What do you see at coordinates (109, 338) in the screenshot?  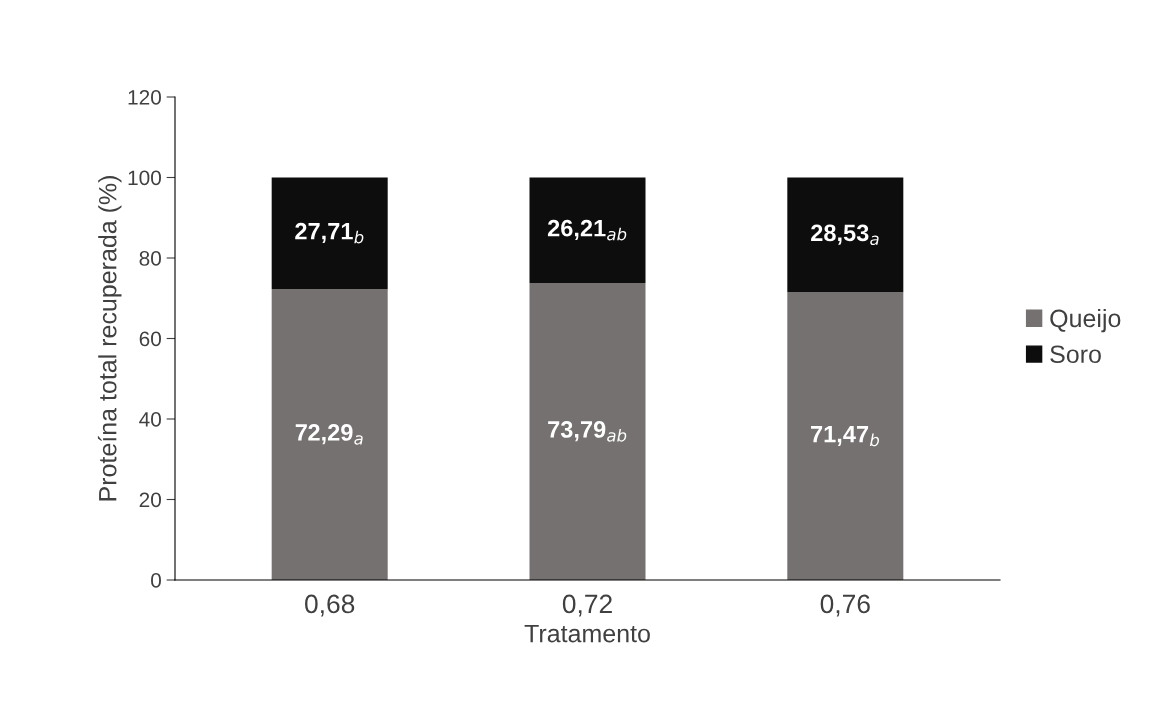 I see `y-axis-title: Proteína total recuperada (%)` at bounding box center [109, 338].